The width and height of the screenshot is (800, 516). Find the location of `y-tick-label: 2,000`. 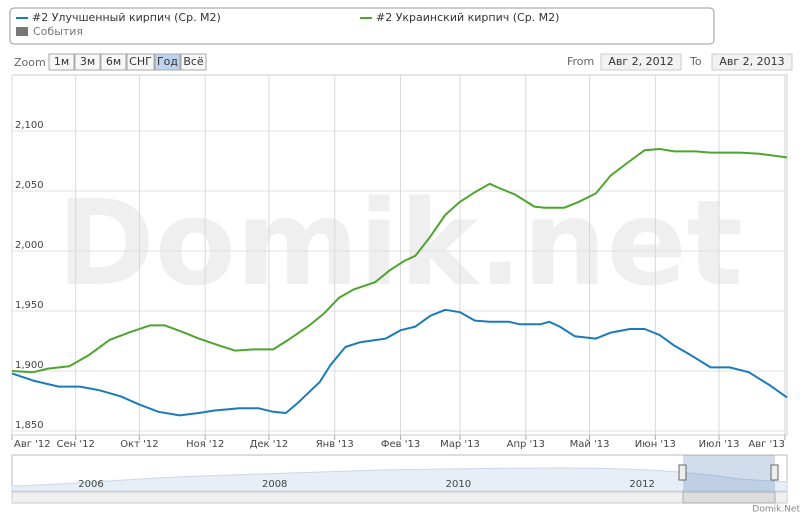

y-tick-label: 2,000 is located at coordinates (29, 245).